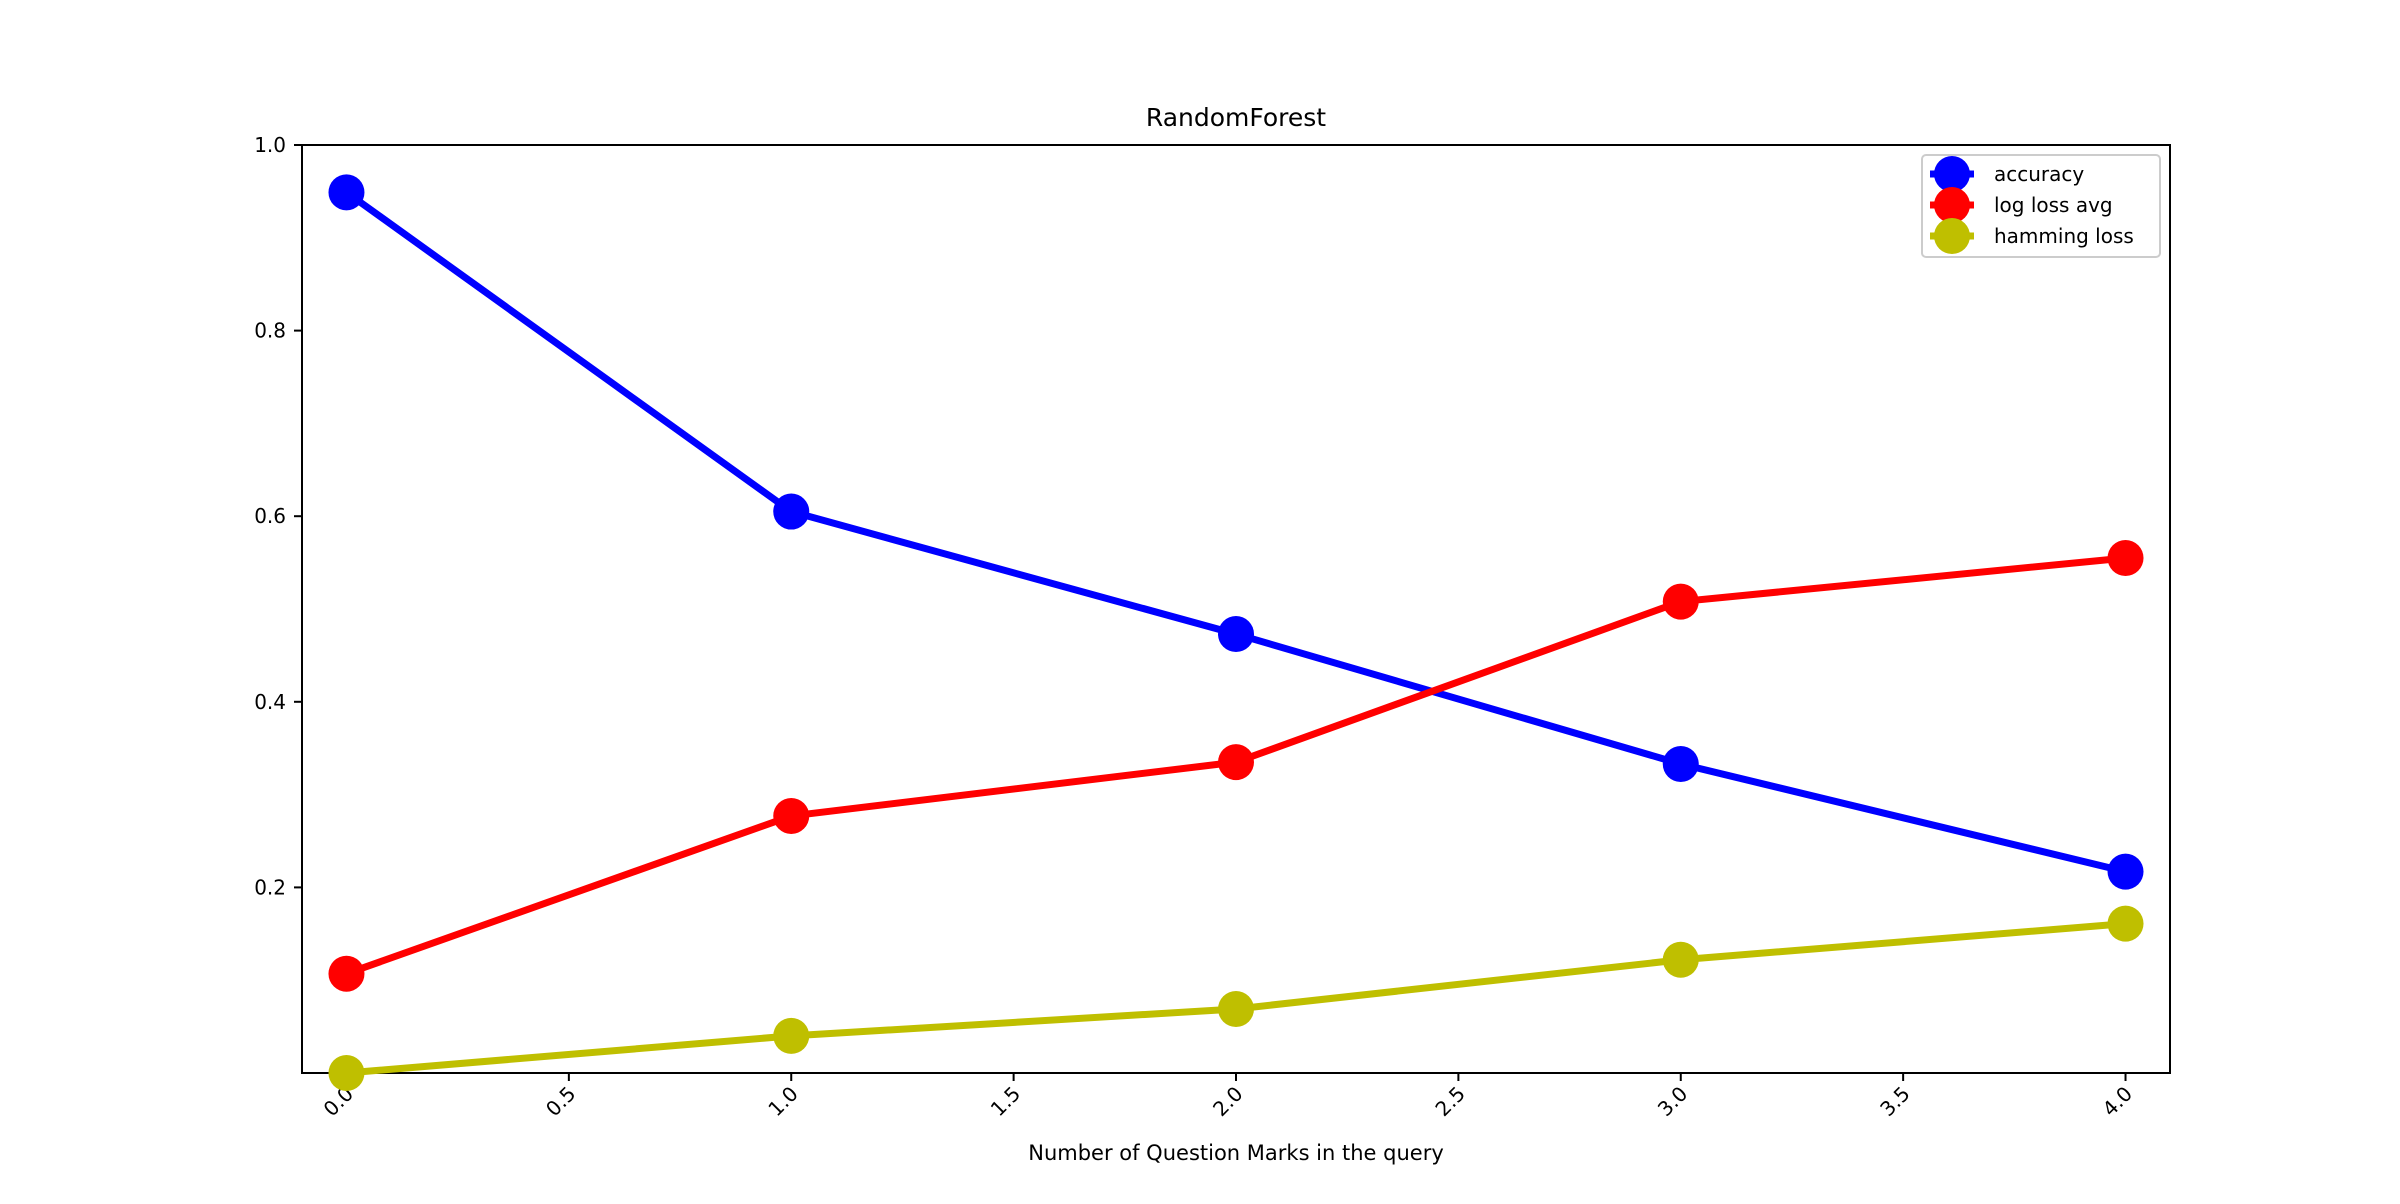 The image size is (2400, 1204). What do you see at coordinates (2039, 174) in the screenshot?
I see `legend-label: accuracy` at bounding box center [2039, 174].